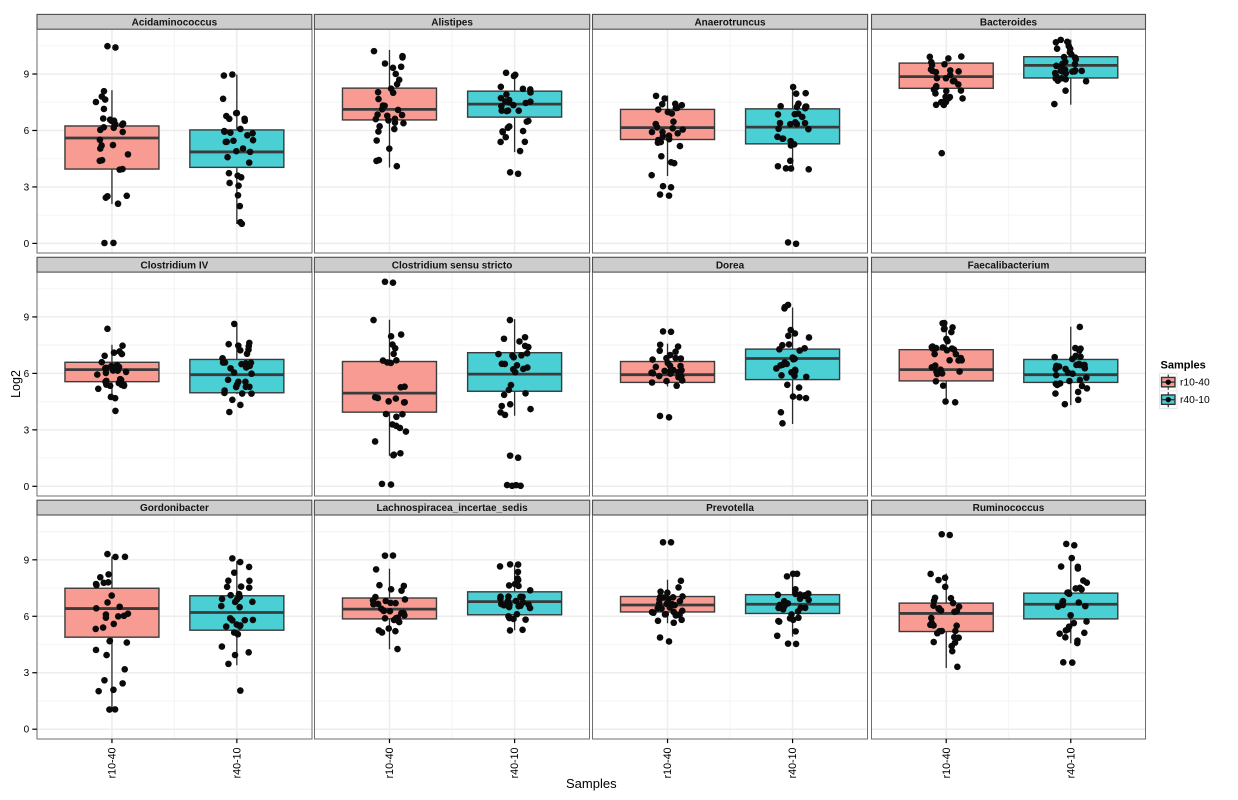 The image size is (1238, 800). What do you see at coordinates (730, 22) in the screenshot?
I see `svg-text: Anaerotruncus` at bounding box center [730, 22].